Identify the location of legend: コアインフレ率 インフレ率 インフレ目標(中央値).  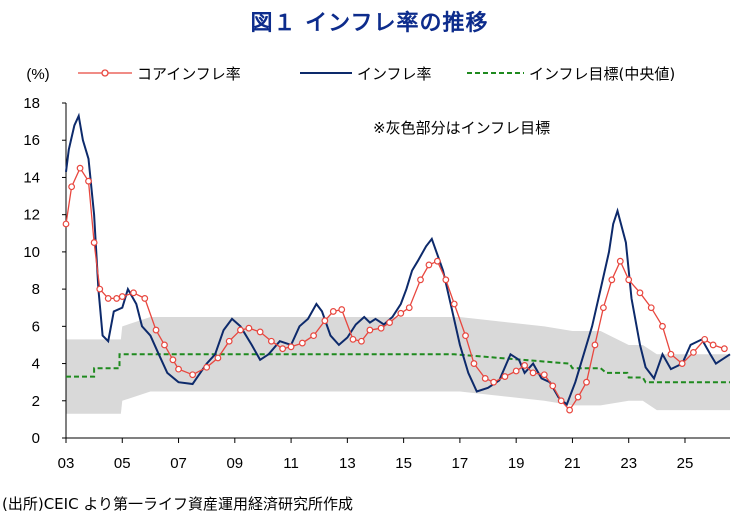
(376, 74).